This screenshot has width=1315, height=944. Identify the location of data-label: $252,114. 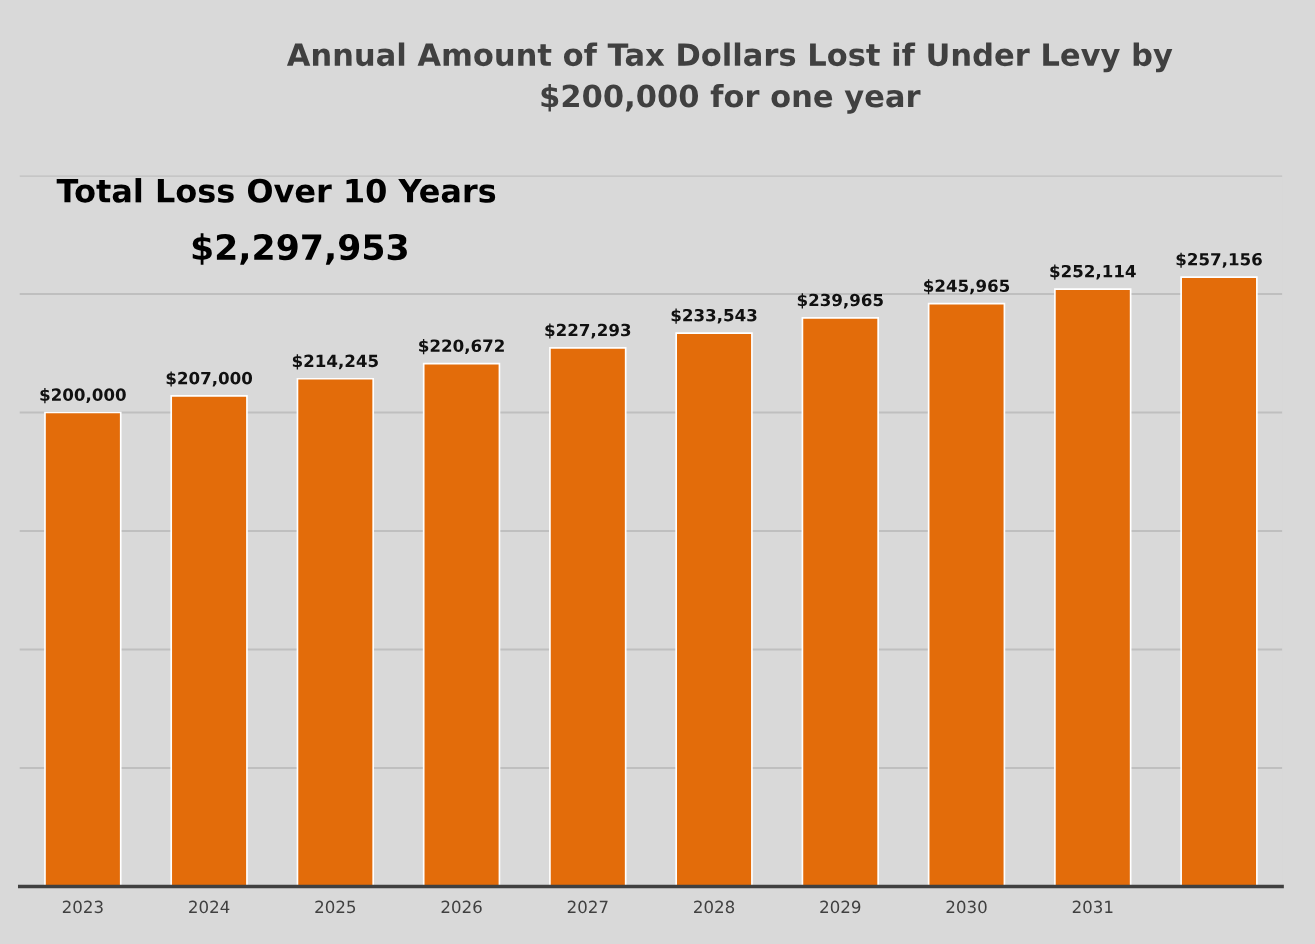
(1093, 272).